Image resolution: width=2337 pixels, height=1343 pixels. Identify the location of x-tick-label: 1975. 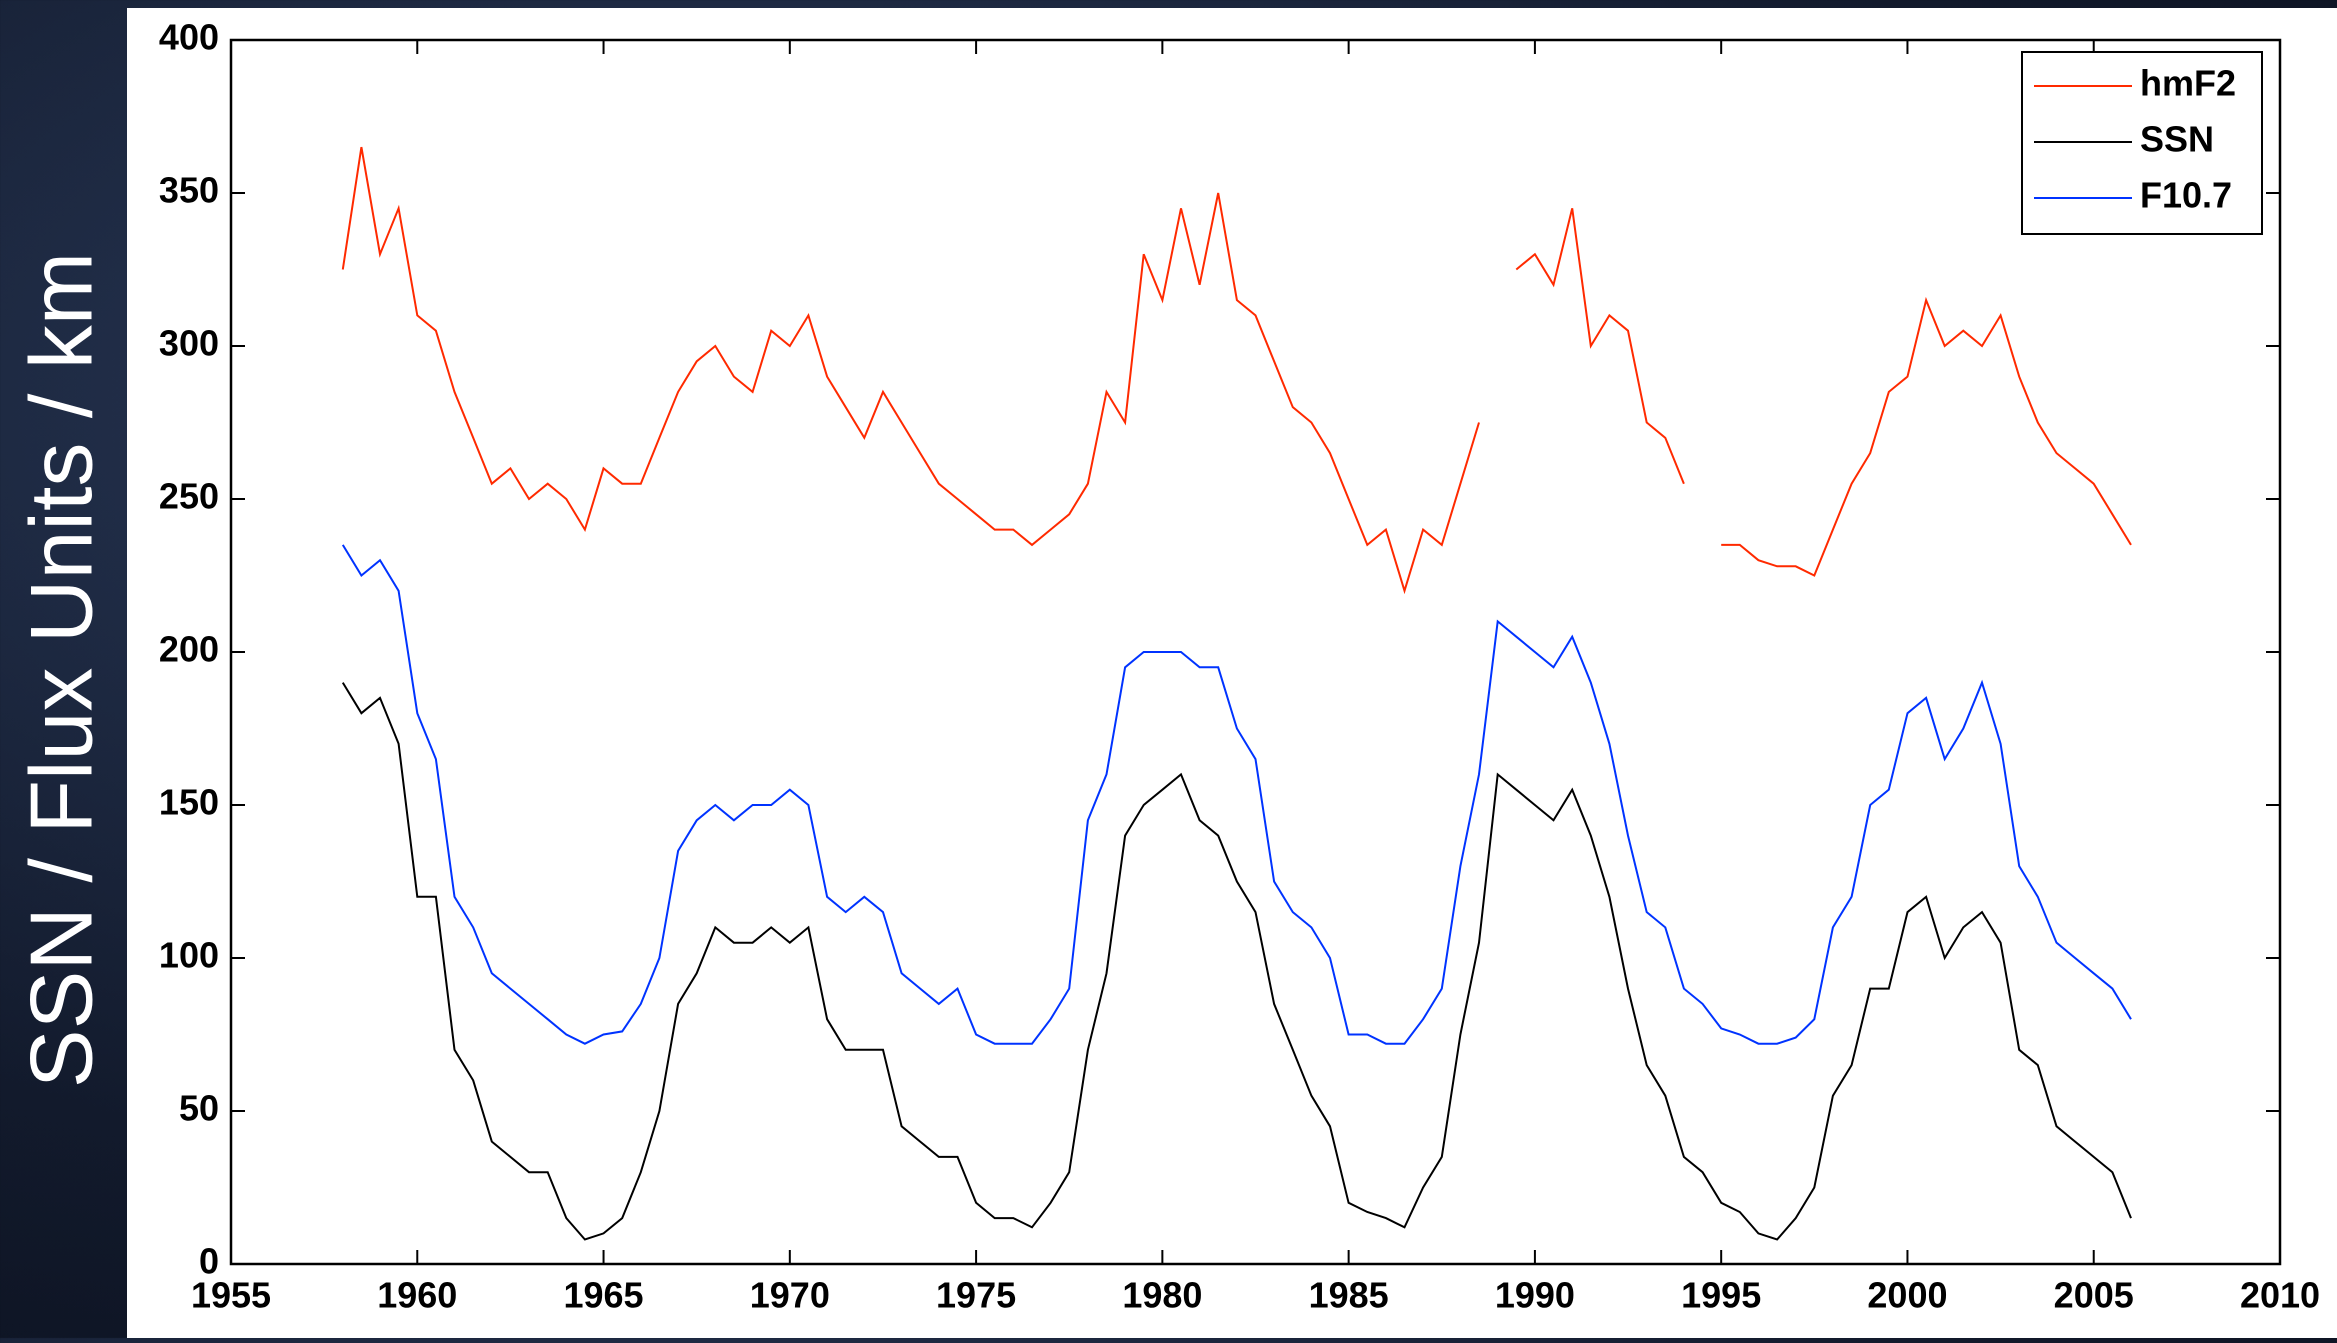
(976, 1295).